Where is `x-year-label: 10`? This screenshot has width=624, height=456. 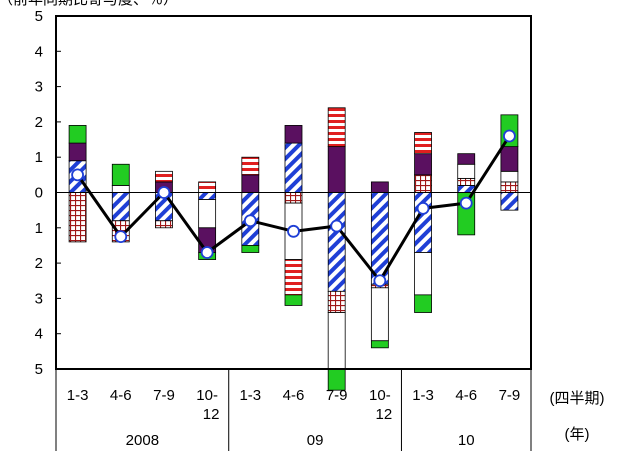 x-year-label: 10 is located at coordinates (466, 440).